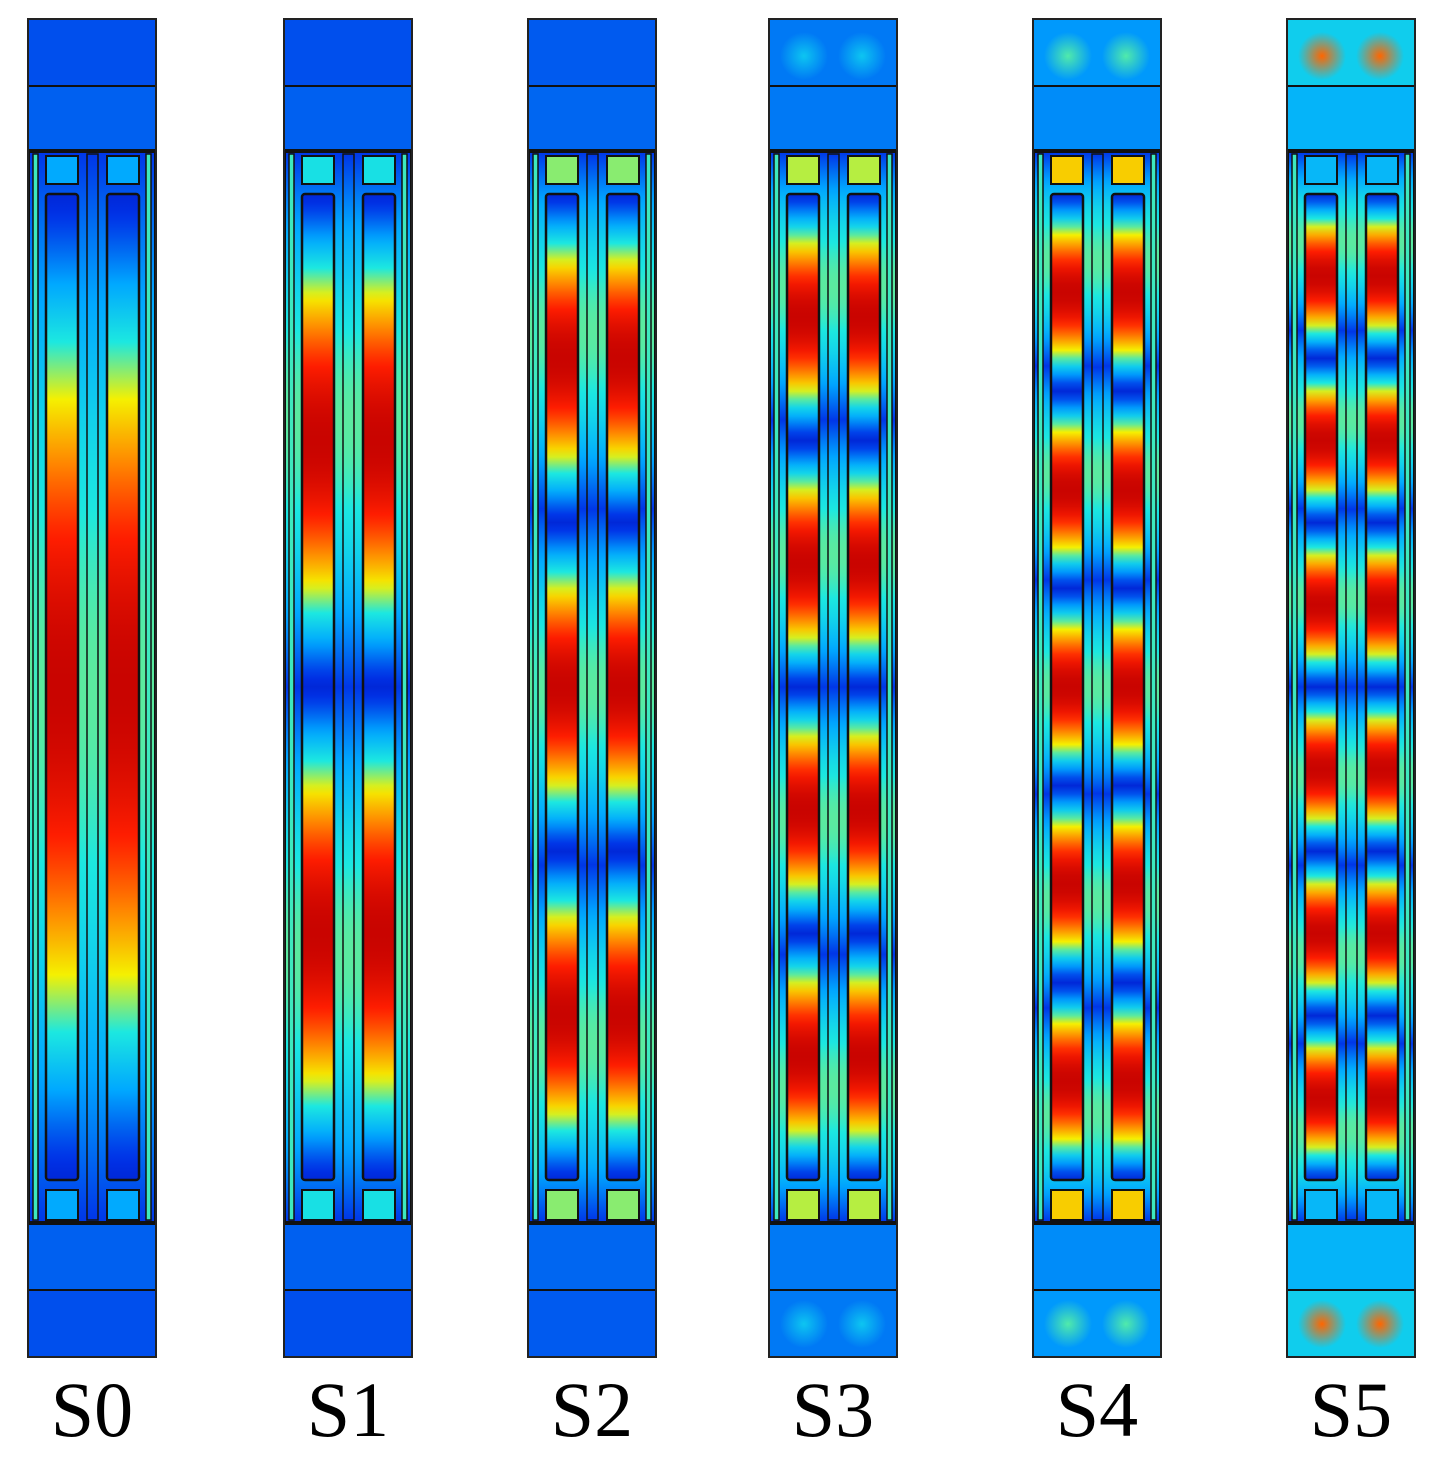  I want to click on mode-field-plot-s3, so click(833, 688).